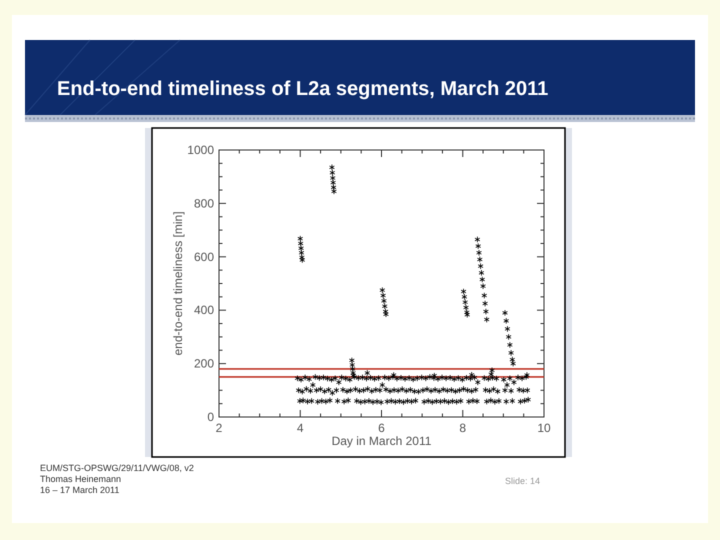 The height and width of the screenshot is (540, 720). What do you see at coordinates (200, 150) in the screenshot?
I see `y-tick-label: 1000` at bounding box center [200, 150].